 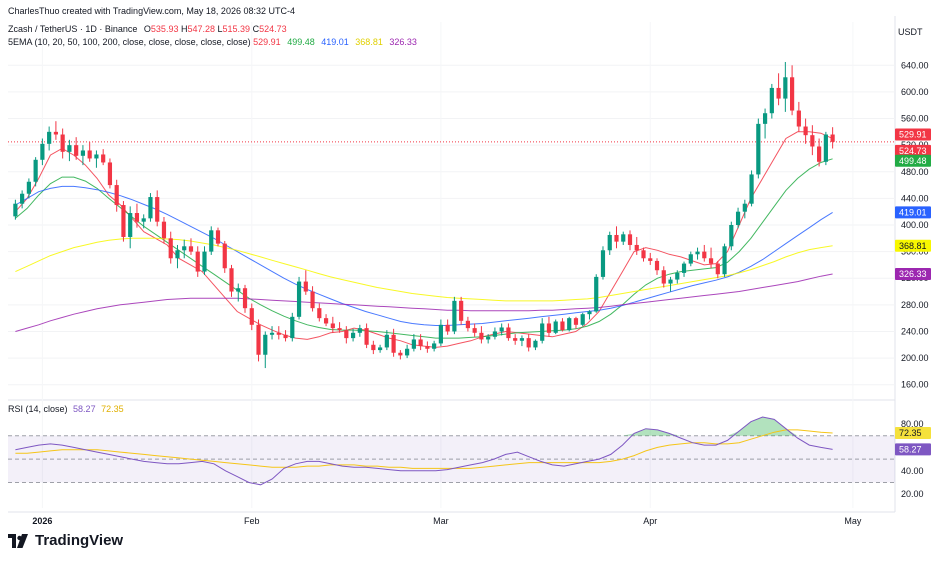 What do you see at coordinates (910, 433) in the screenshot?
I see `rsi-ma-tag-text: 72.35` at bounding box center [910, 433].